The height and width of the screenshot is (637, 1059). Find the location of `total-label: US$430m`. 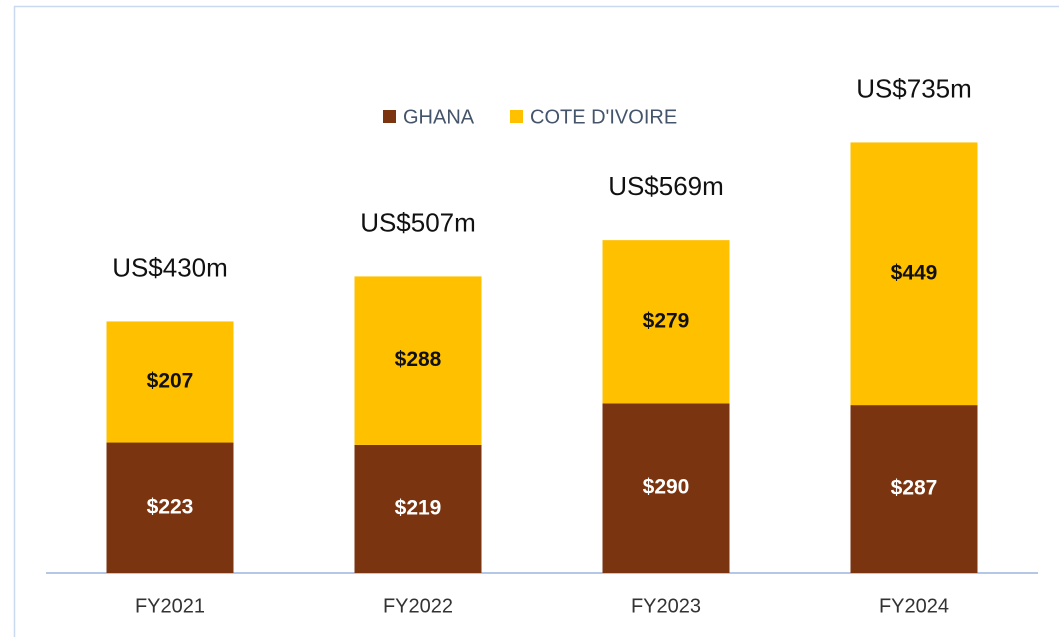

total-label: US$430m is located at coordinates (170, 267).